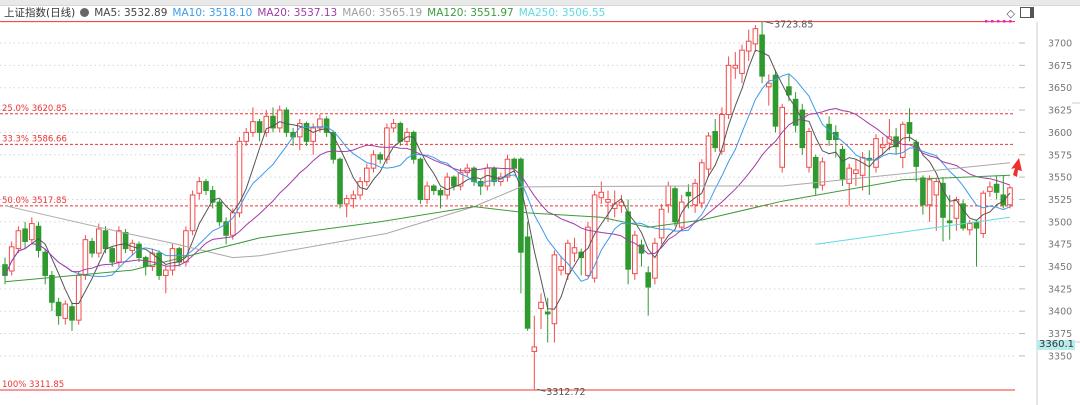  What do you see at coordinates (1060, 356) in the screenshot?
I see `y-tick-label: 3350` at bounding box center [1060, 356].